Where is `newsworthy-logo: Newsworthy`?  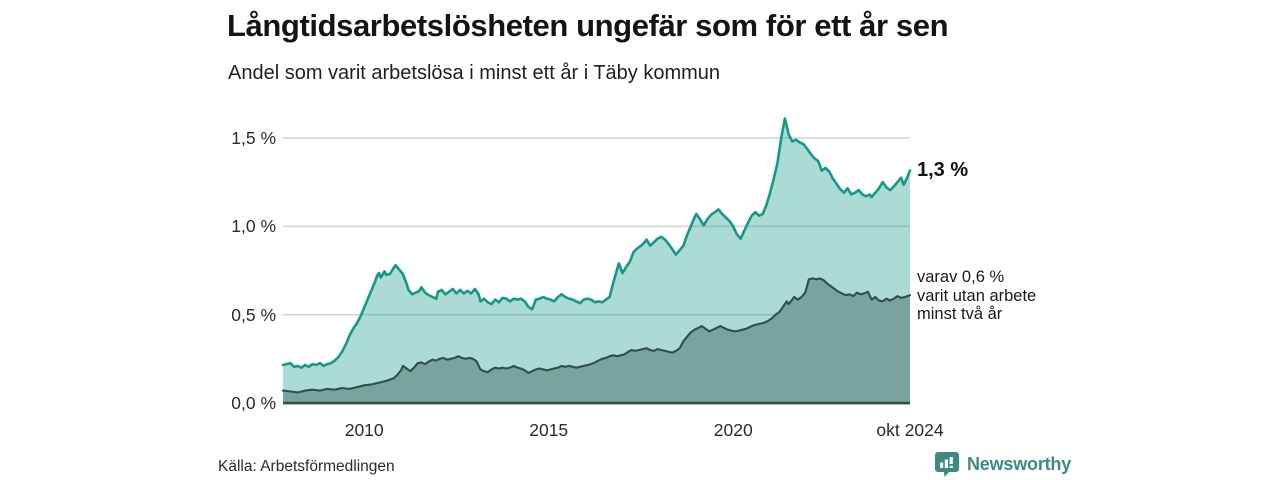
newsworthy-logo: Newsworthy is located at coordinates (1002, 464).